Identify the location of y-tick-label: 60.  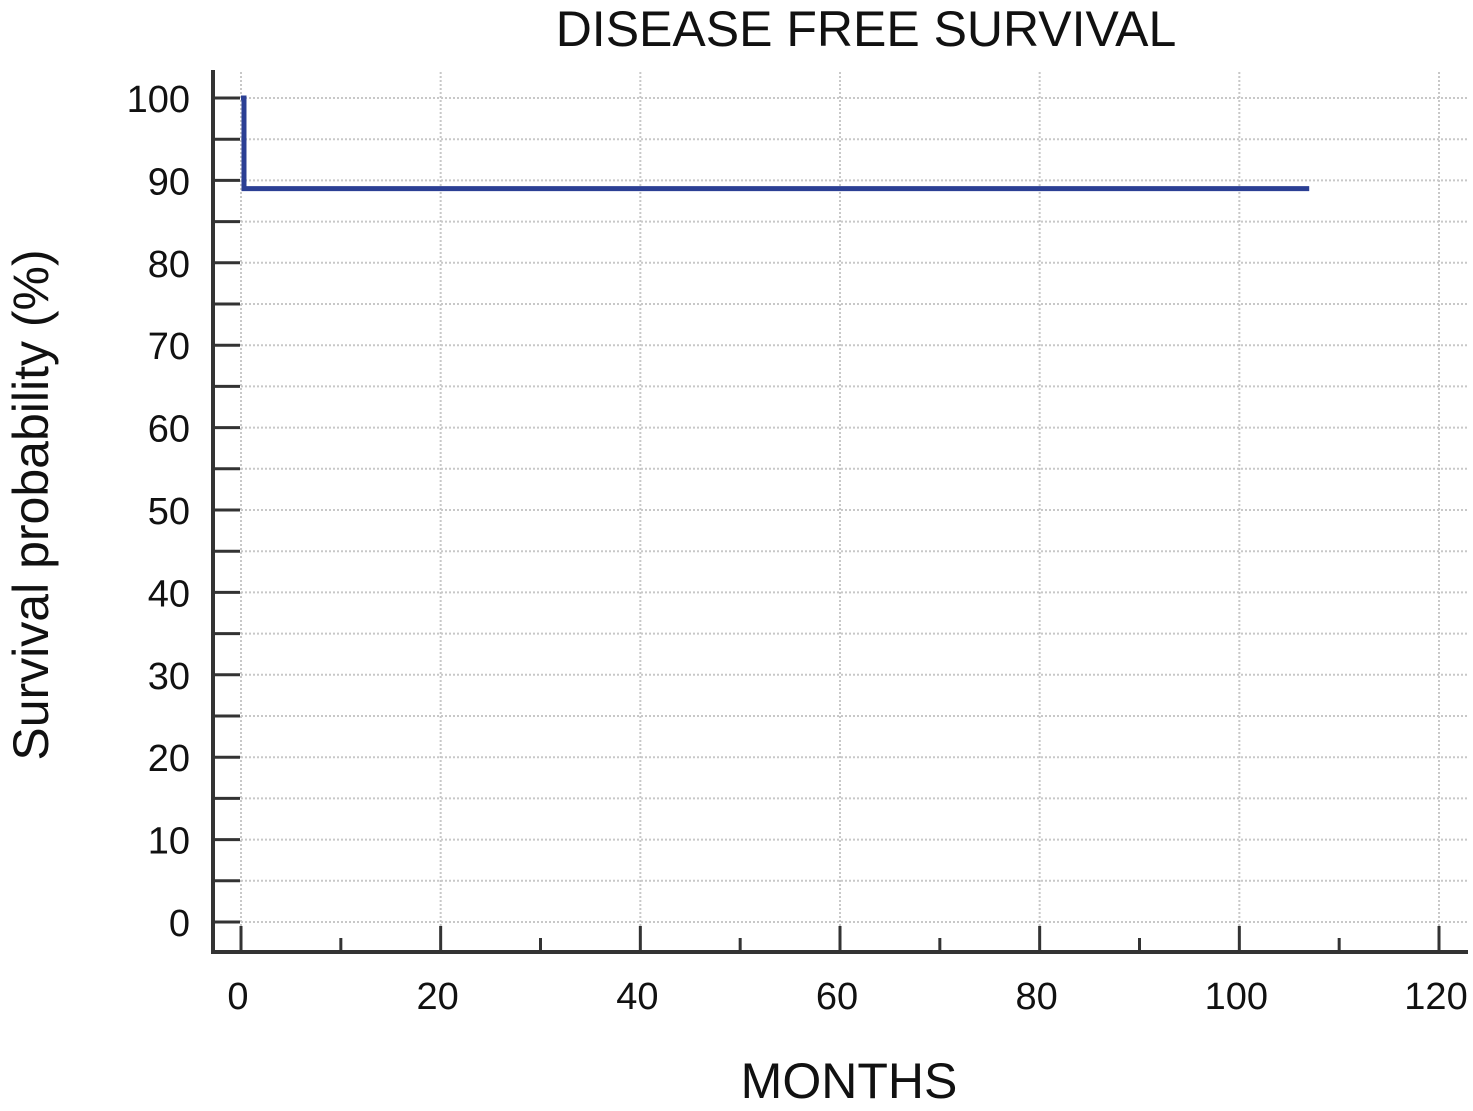
(169, 430).